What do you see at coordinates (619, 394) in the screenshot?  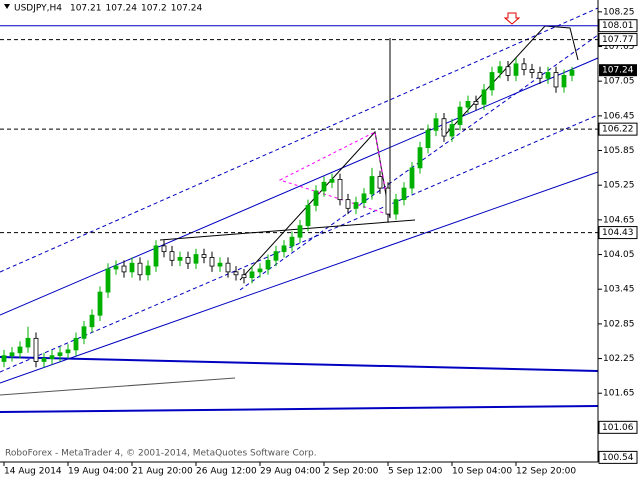 I see `y-tick-label: 101.65` at bounding box center [619, 394].